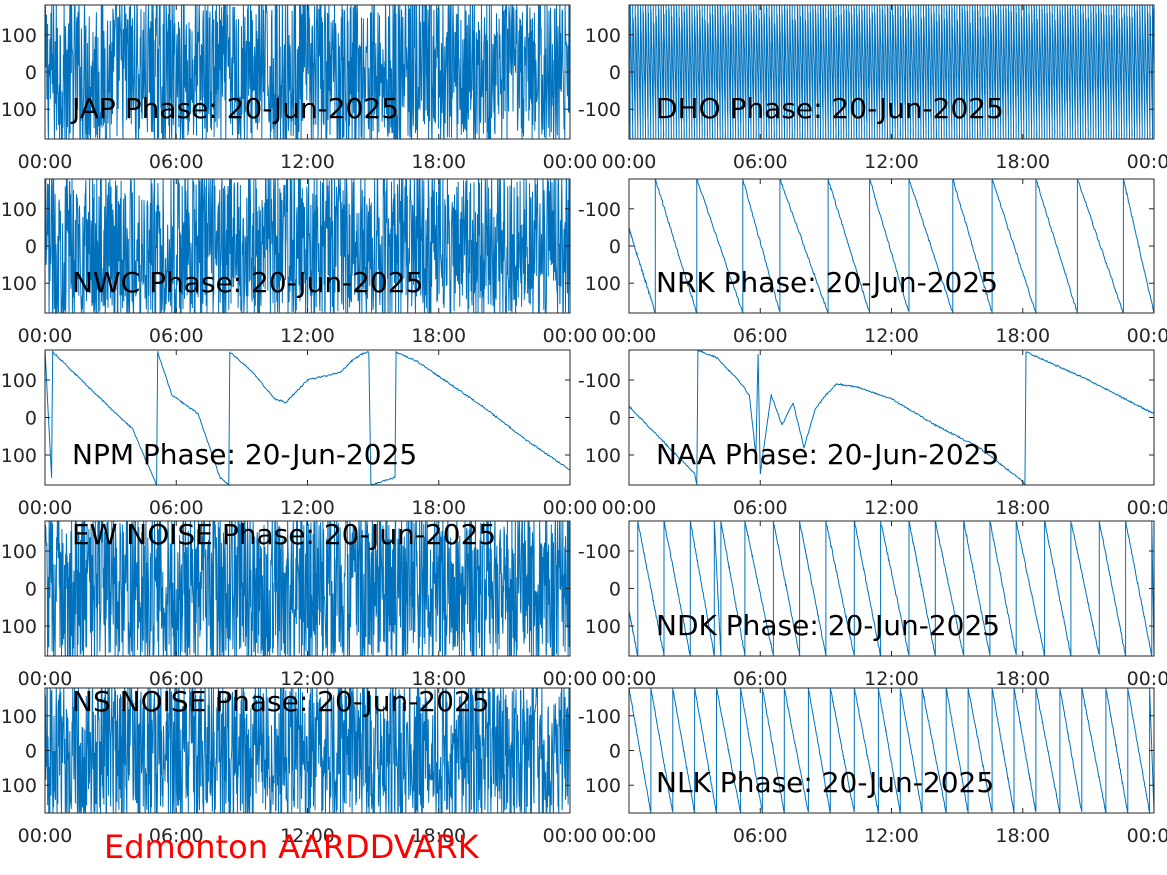 The width and height of the screenshot is (1167, 875). I want to click on station-footer-label: Edmonton AARDDVARK, so click(292, 847).